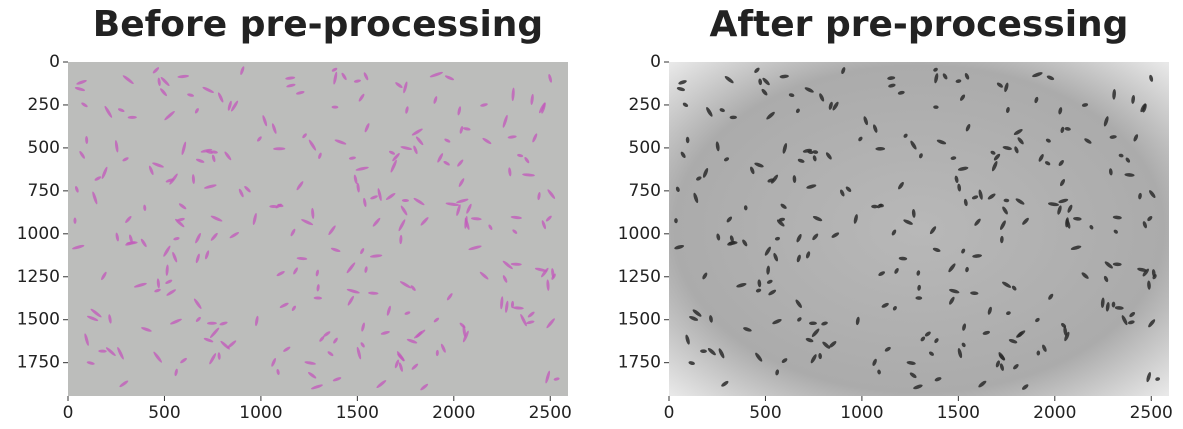  What do you see at coordinates (1054, 413) in the screenshot?
I see `x-tick-label: 2000` at bounding box center [1054, 413].